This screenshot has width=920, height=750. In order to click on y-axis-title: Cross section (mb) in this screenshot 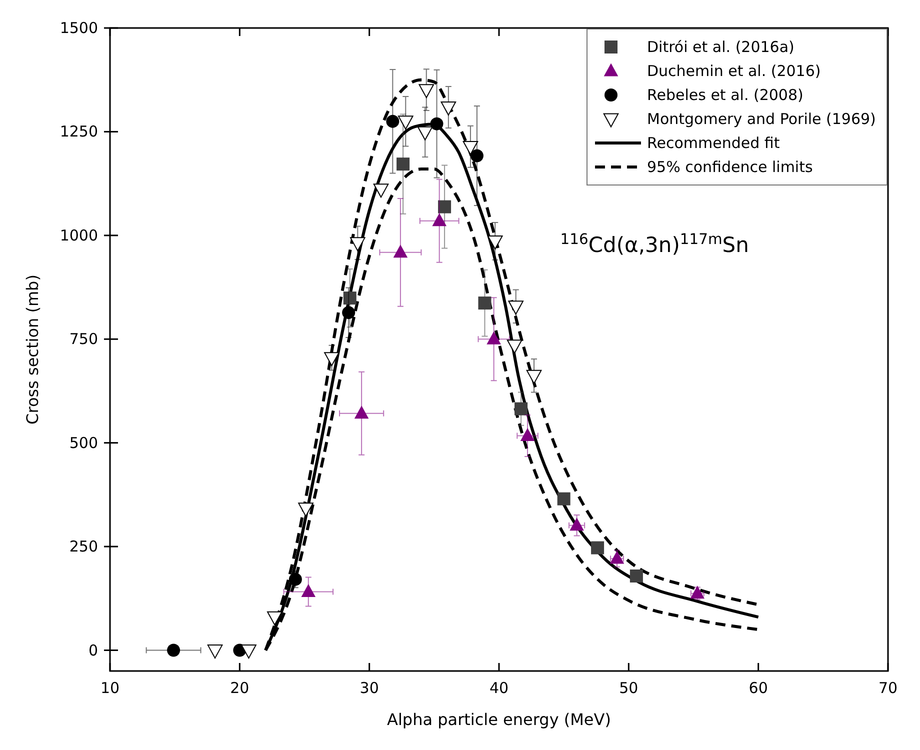, I will do `click(32, 349)`.